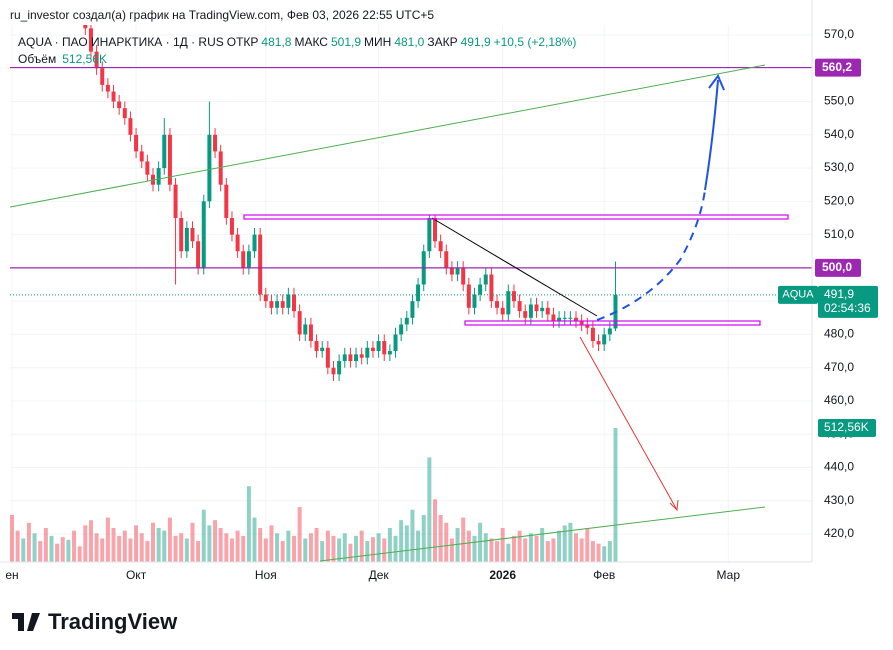 Image resolution: width=893 pixels, height=650 pixels. Describe the element at coordinates (839, 34) in the screenshot. I see `y-tick-label: 570,0` at that location.